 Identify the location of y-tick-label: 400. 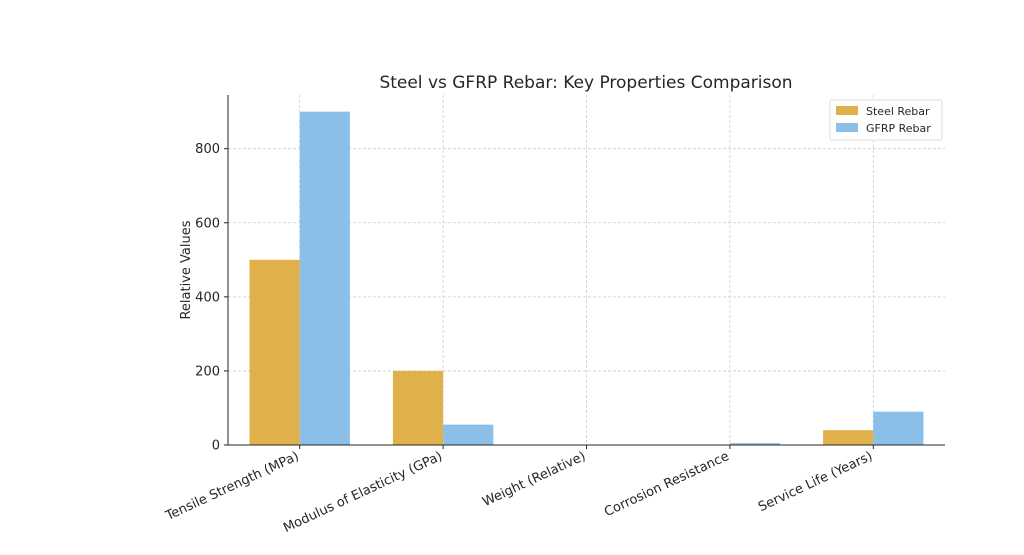
(207, 297).